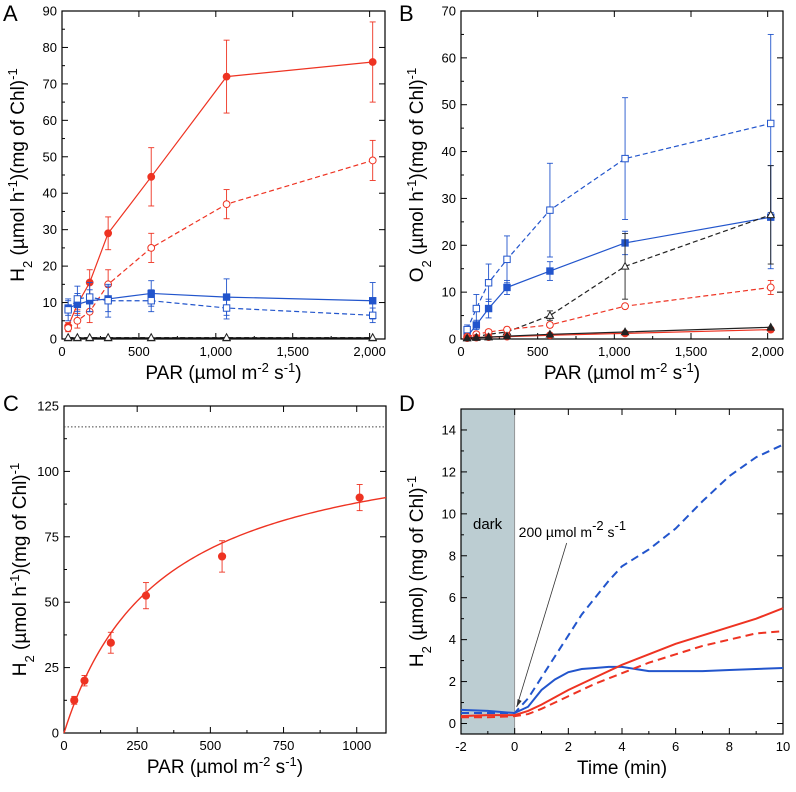 The width and height of the screenshot is (796, 792). I want to click on annotation-arrow, so click(542, 625).